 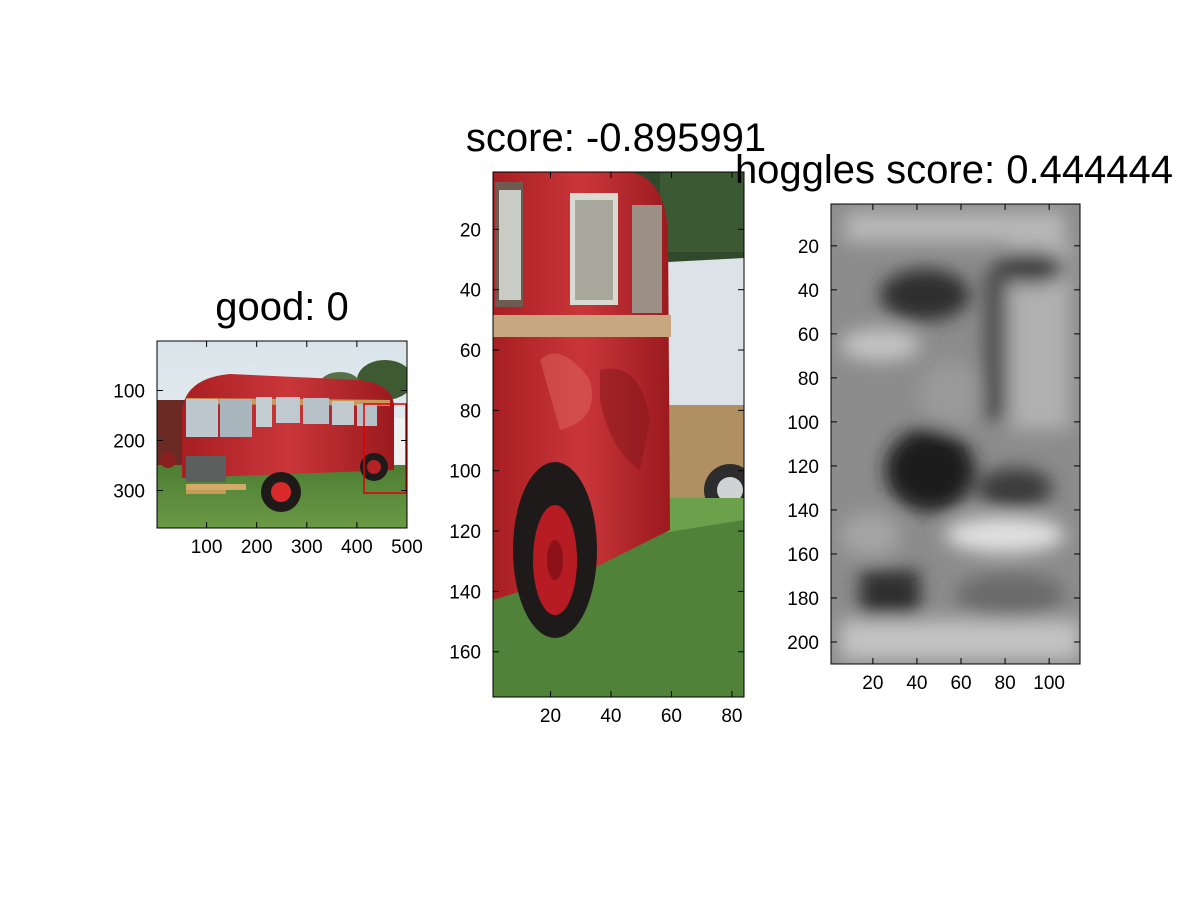 What do you see at coordinates (803, 599) in the screenshot?
I see `y-tick-label: 180` at bounding box center [803, 599].